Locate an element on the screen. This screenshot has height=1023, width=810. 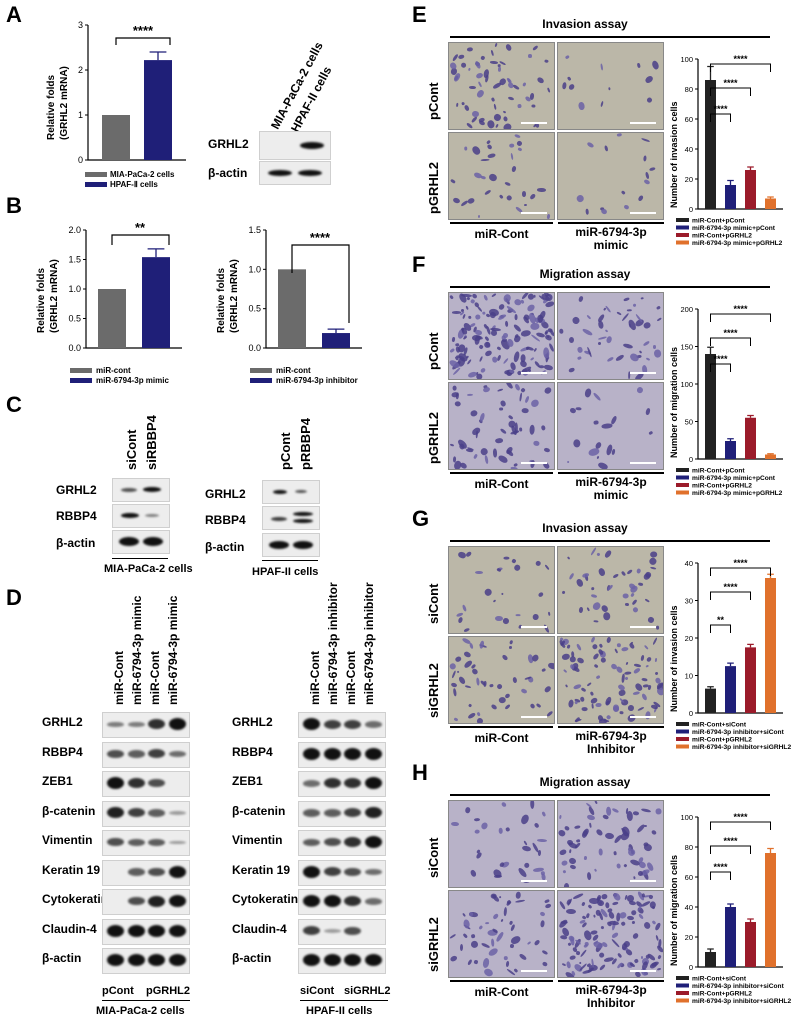
chart-b2-sig: **** is located at coordinates (320, 237).